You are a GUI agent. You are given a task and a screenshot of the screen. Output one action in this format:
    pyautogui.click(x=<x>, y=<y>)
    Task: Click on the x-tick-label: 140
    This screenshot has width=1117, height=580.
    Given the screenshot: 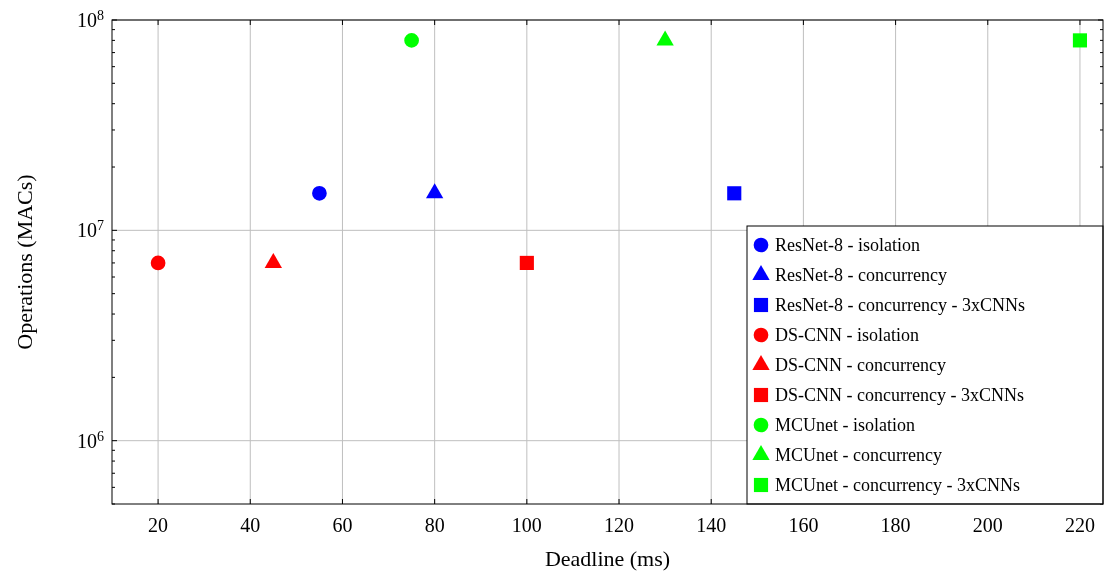 What is the action you would take?
    pyautogui.click(x=711, y=525)
    